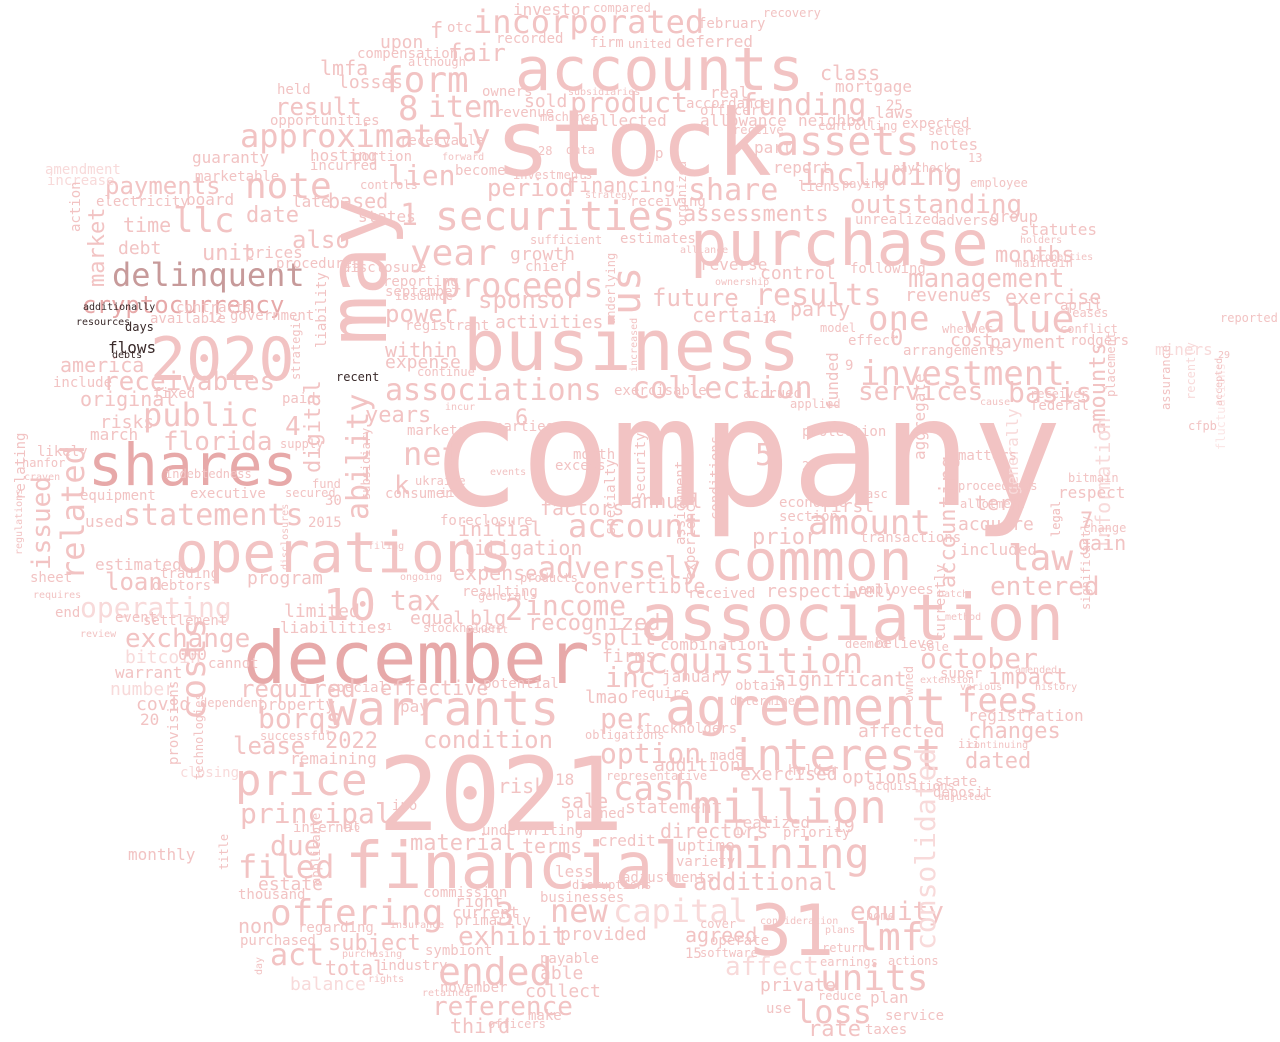  What do you see at coordinates (836, 755) in the screenshot?
I see `cloud-word-interest: interest` at bounding box center [836, 755].